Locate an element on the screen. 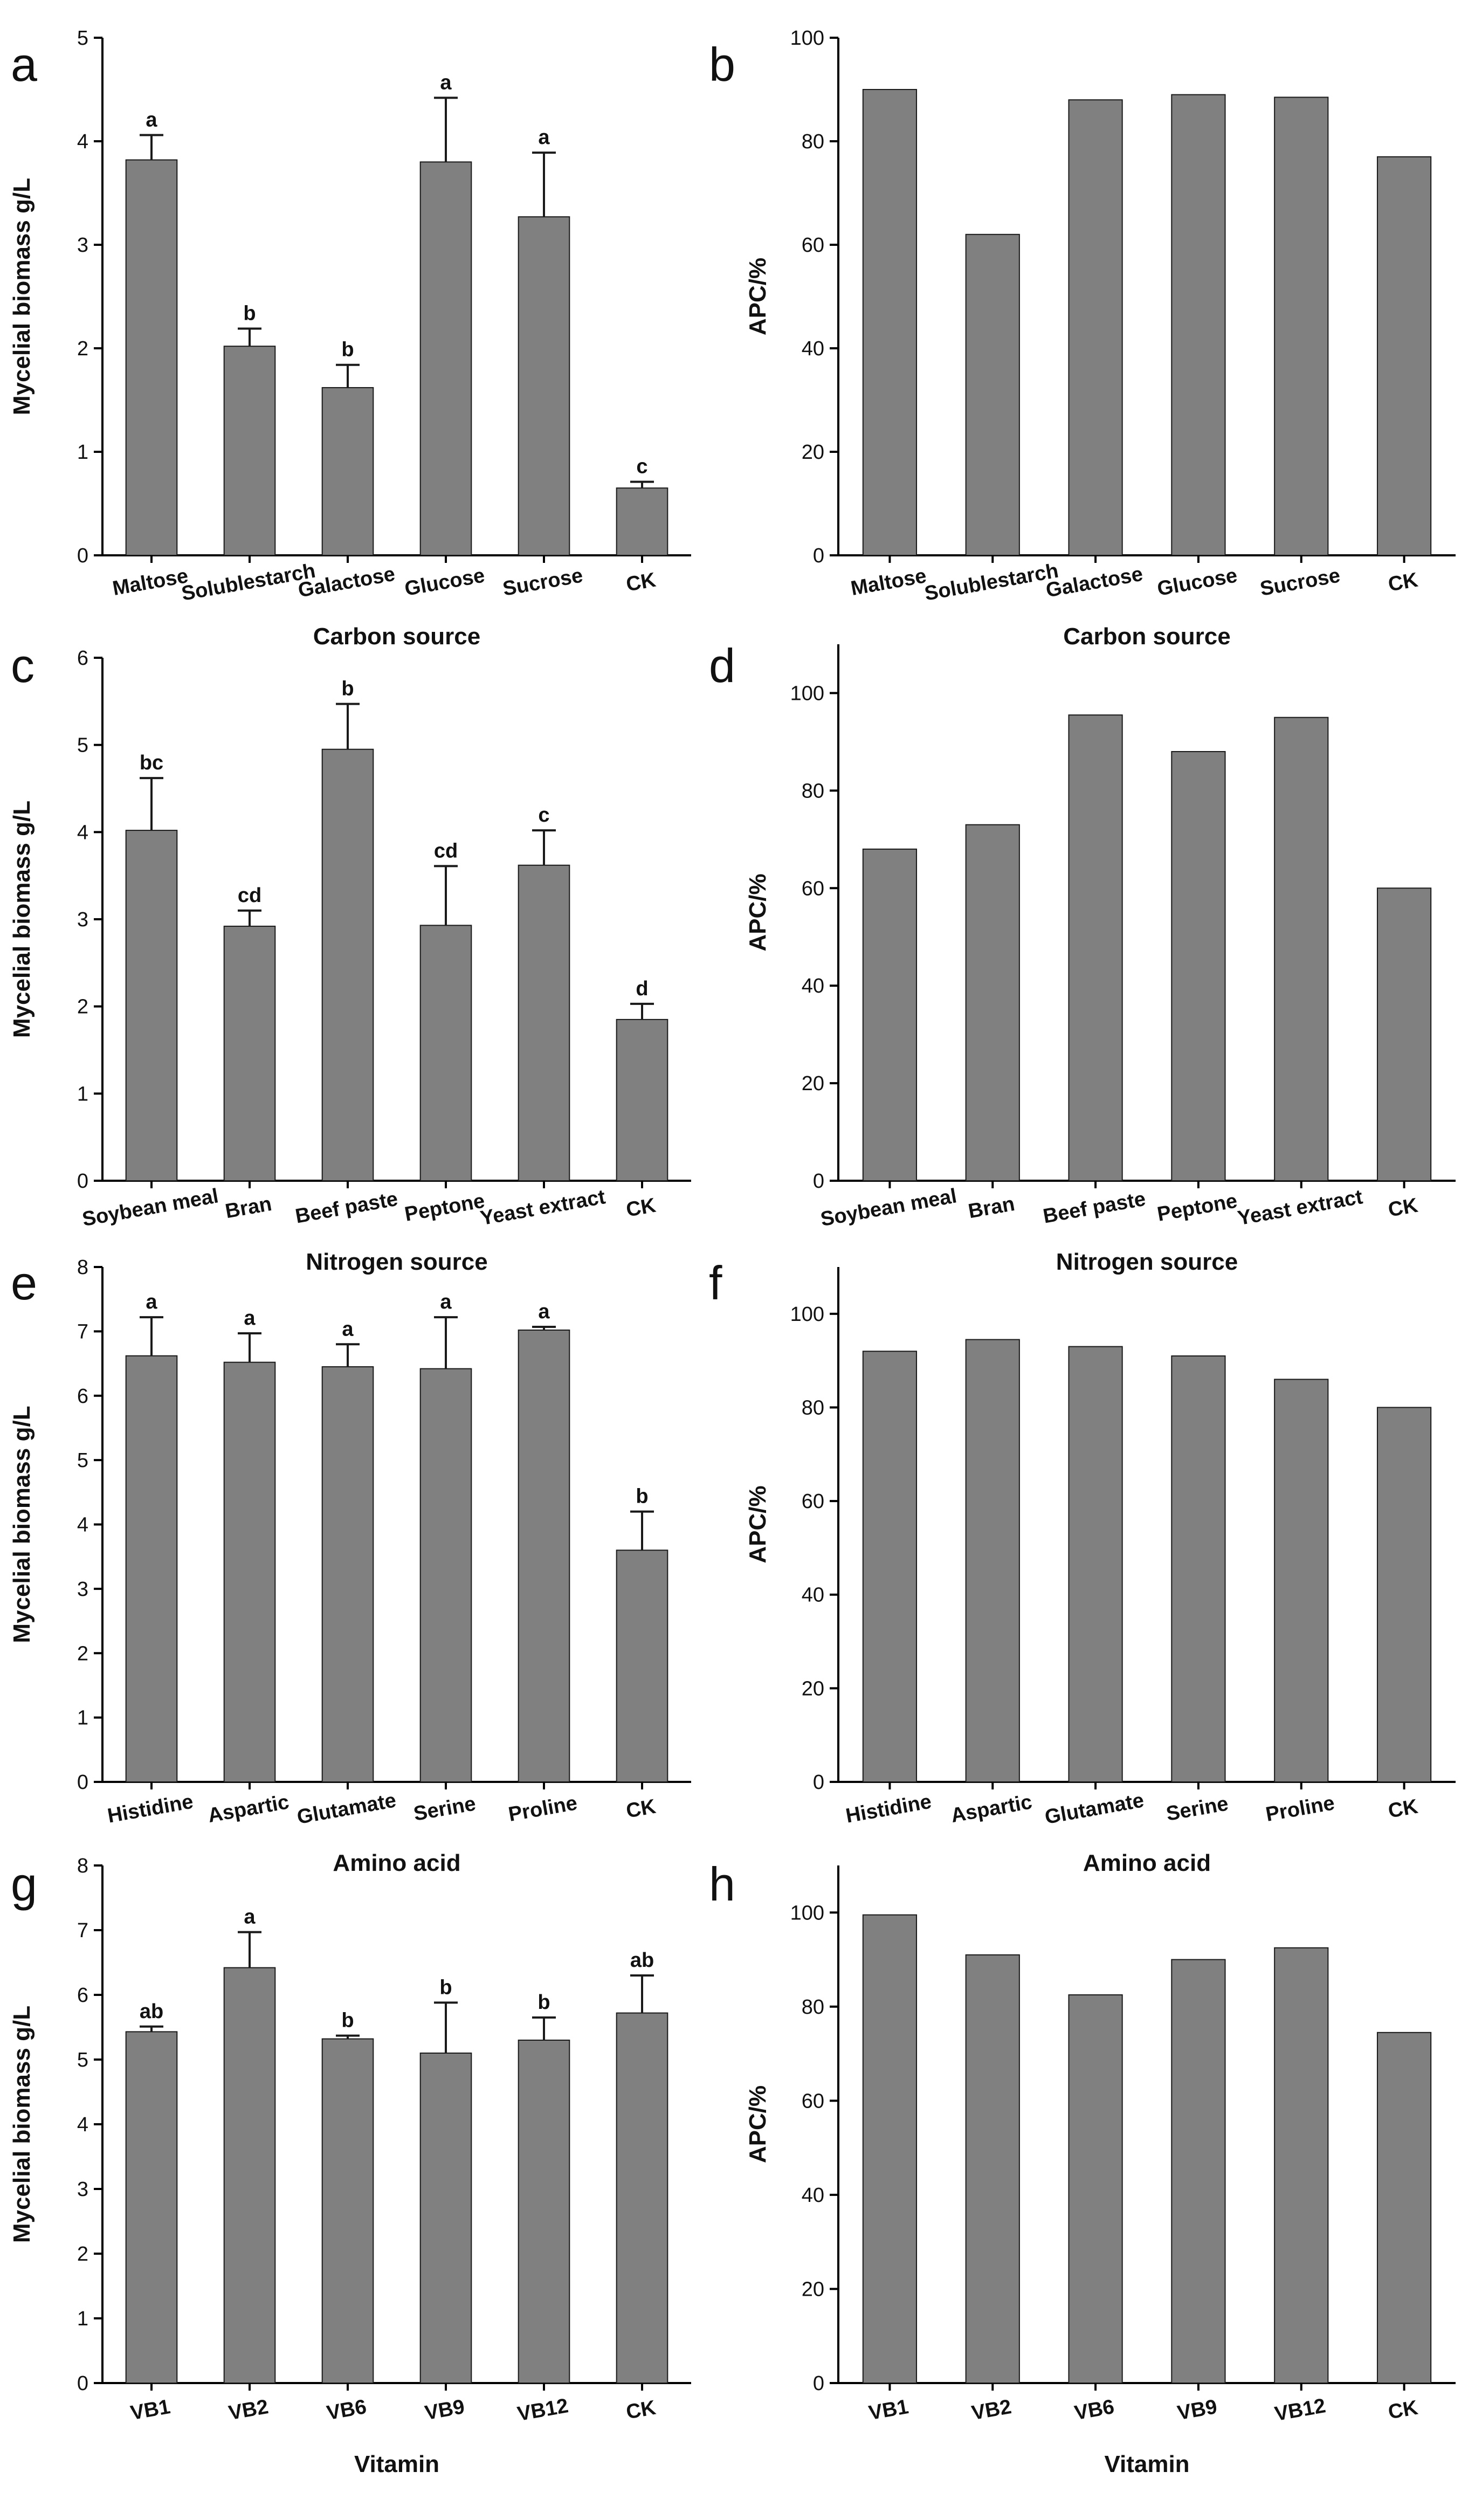 Image resolution: width=1475 pixels, height=2520 pixels. bar-vb2 is located at coordinates (992, 2169).